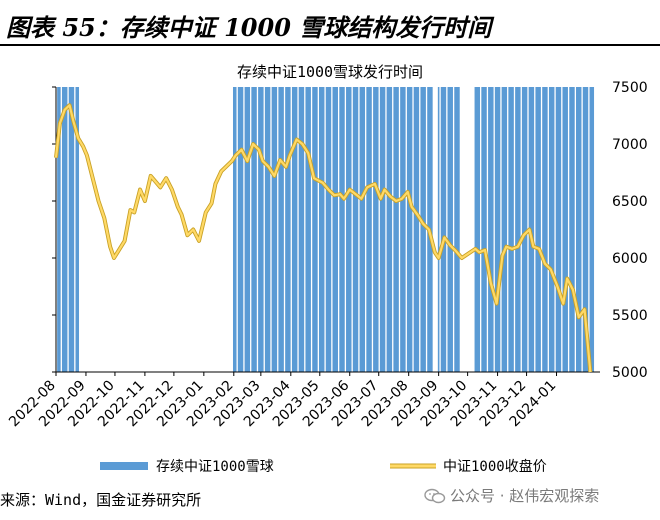 This screenshot has width=660, height=520. What do you see at coordinates (525, 496) in the screenshot?
I see `watermark-text: 公众号 · 赵伟宏观探索` at bounding box center [525, 496].